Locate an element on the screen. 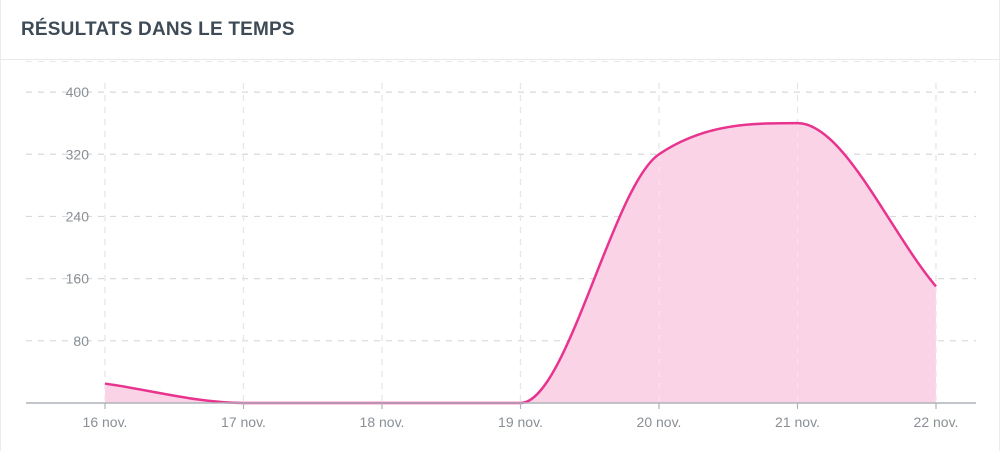 The height and width of the screenshot is (456, 1000). x-tick-label: 16 nov. is located at coordinates (105, 422).